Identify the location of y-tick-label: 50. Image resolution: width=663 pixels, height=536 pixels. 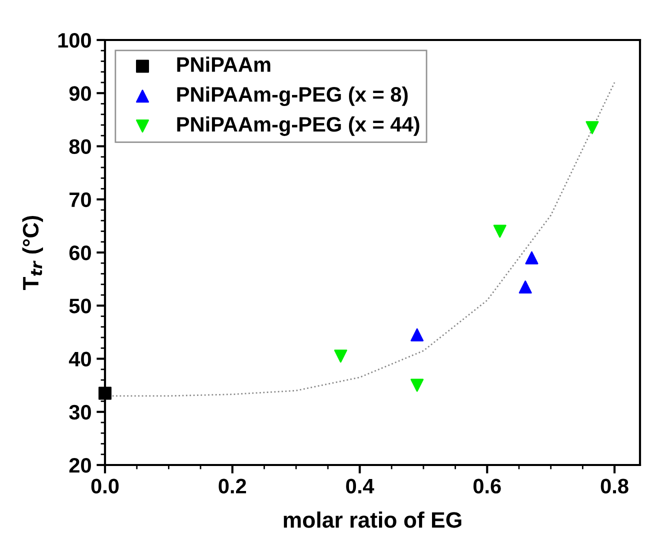
(80, 306).